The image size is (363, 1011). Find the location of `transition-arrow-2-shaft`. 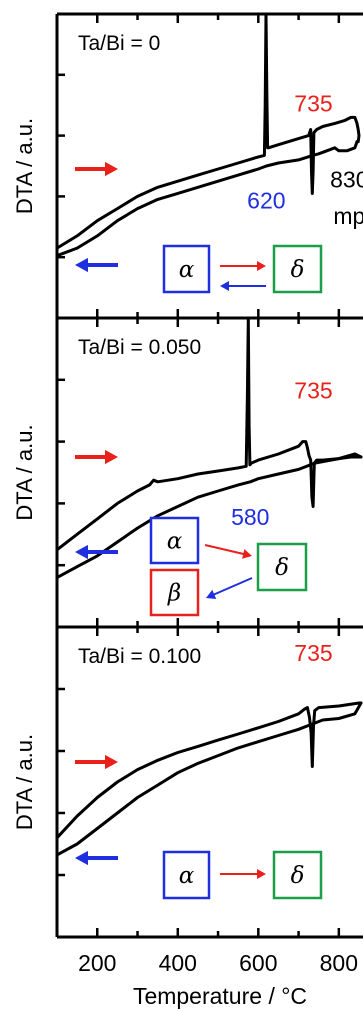

transition-arrow-2-shaft is located at coordinates (233, 586).